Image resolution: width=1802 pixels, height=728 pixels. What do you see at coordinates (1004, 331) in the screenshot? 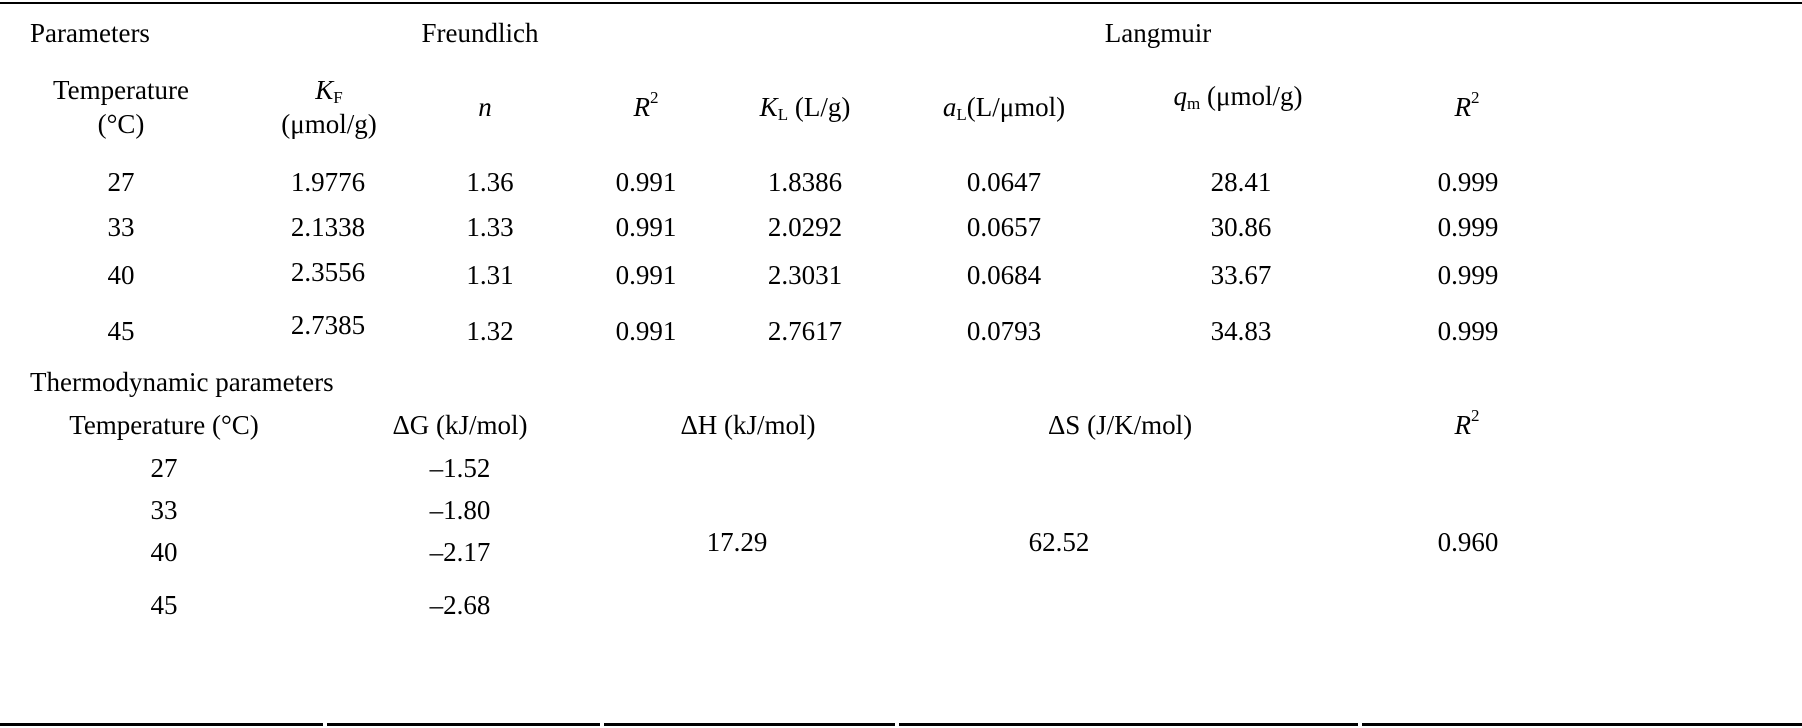
I see `row4-al: 0.0793` at bounding box center [1004, 331].